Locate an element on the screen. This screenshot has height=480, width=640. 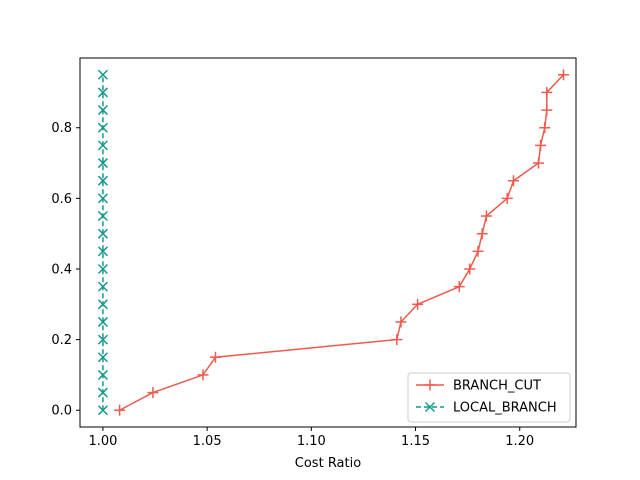
legend-item: BRANCH_CUT is located at coordinates (478, 386).